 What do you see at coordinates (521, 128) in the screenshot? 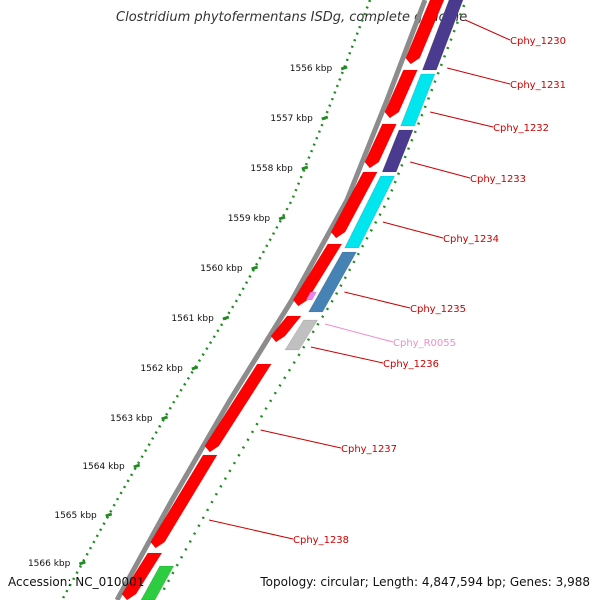
I see `gene-label: Cphy_1232` at bounding box center [521, 128].